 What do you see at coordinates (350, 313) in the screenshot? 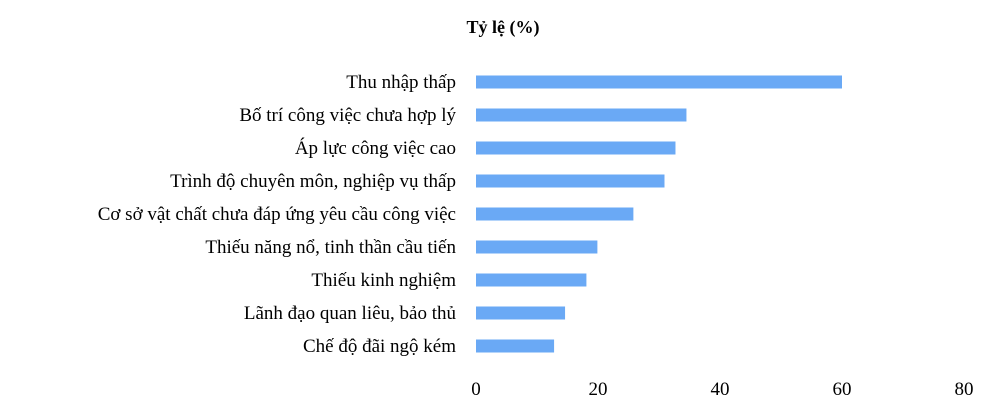
I see `category-label: Lãnh đạo quan liêu, bảo thủ` at bounding box center [350, 313].